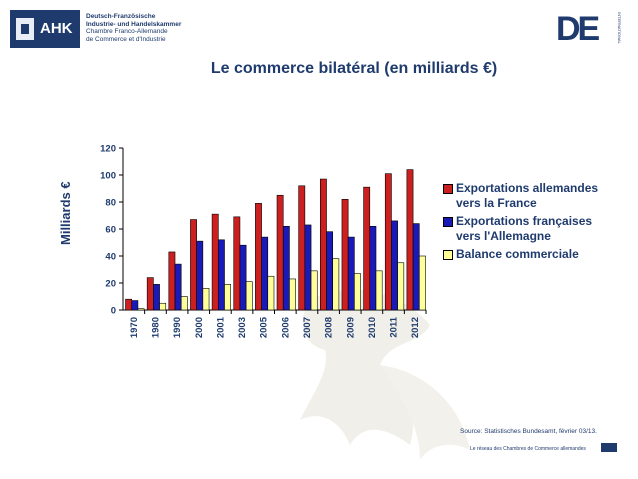 Image resolution: width=638 pixels, height=479 pixels. Describe the element at coordinates (307, 327) in the screenshot. I see `x-tick-label: 2007` at that location.